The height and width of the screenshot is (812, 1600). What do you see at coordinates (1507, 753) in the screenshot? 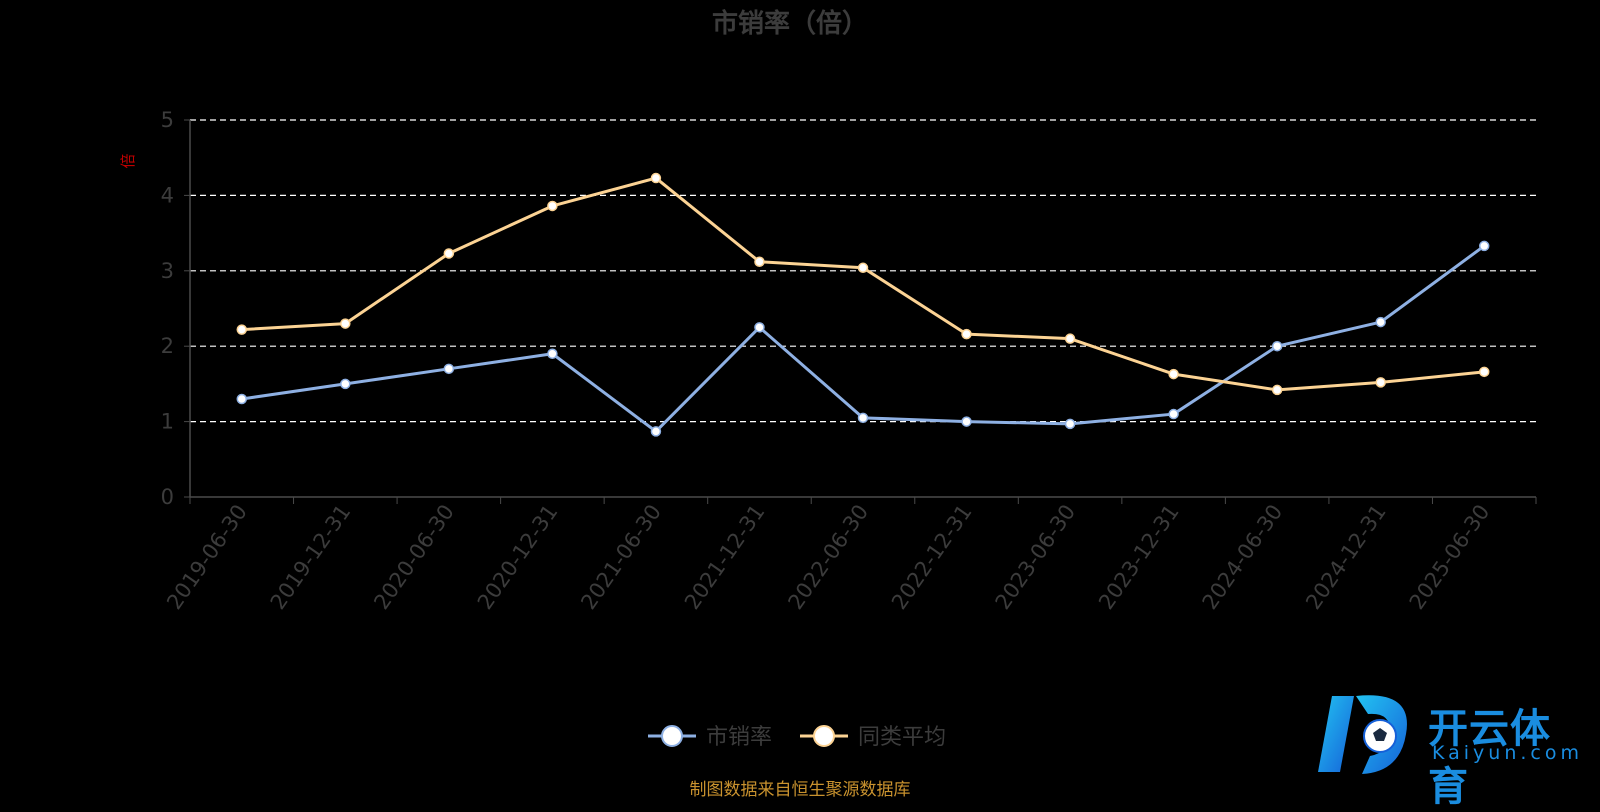
I see `logo-domain: Kaiyun.com` at bounding box center [1507, 753].